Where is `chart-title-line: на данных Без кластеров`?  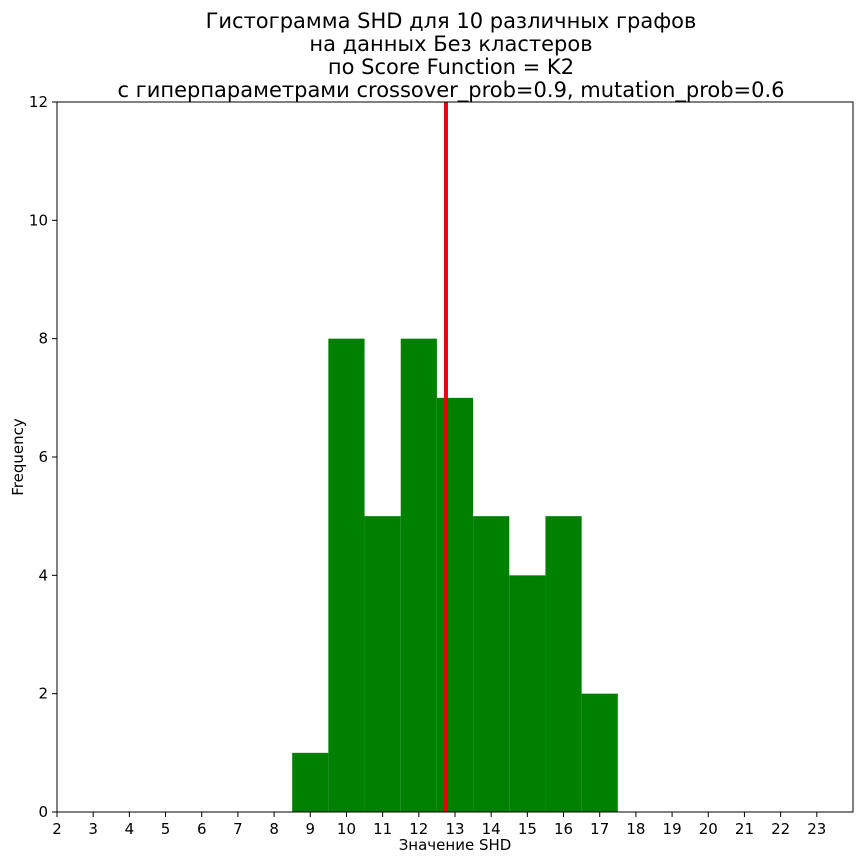 chart-title-line: на данных Без кластеров is located at coordinates (450, 44).